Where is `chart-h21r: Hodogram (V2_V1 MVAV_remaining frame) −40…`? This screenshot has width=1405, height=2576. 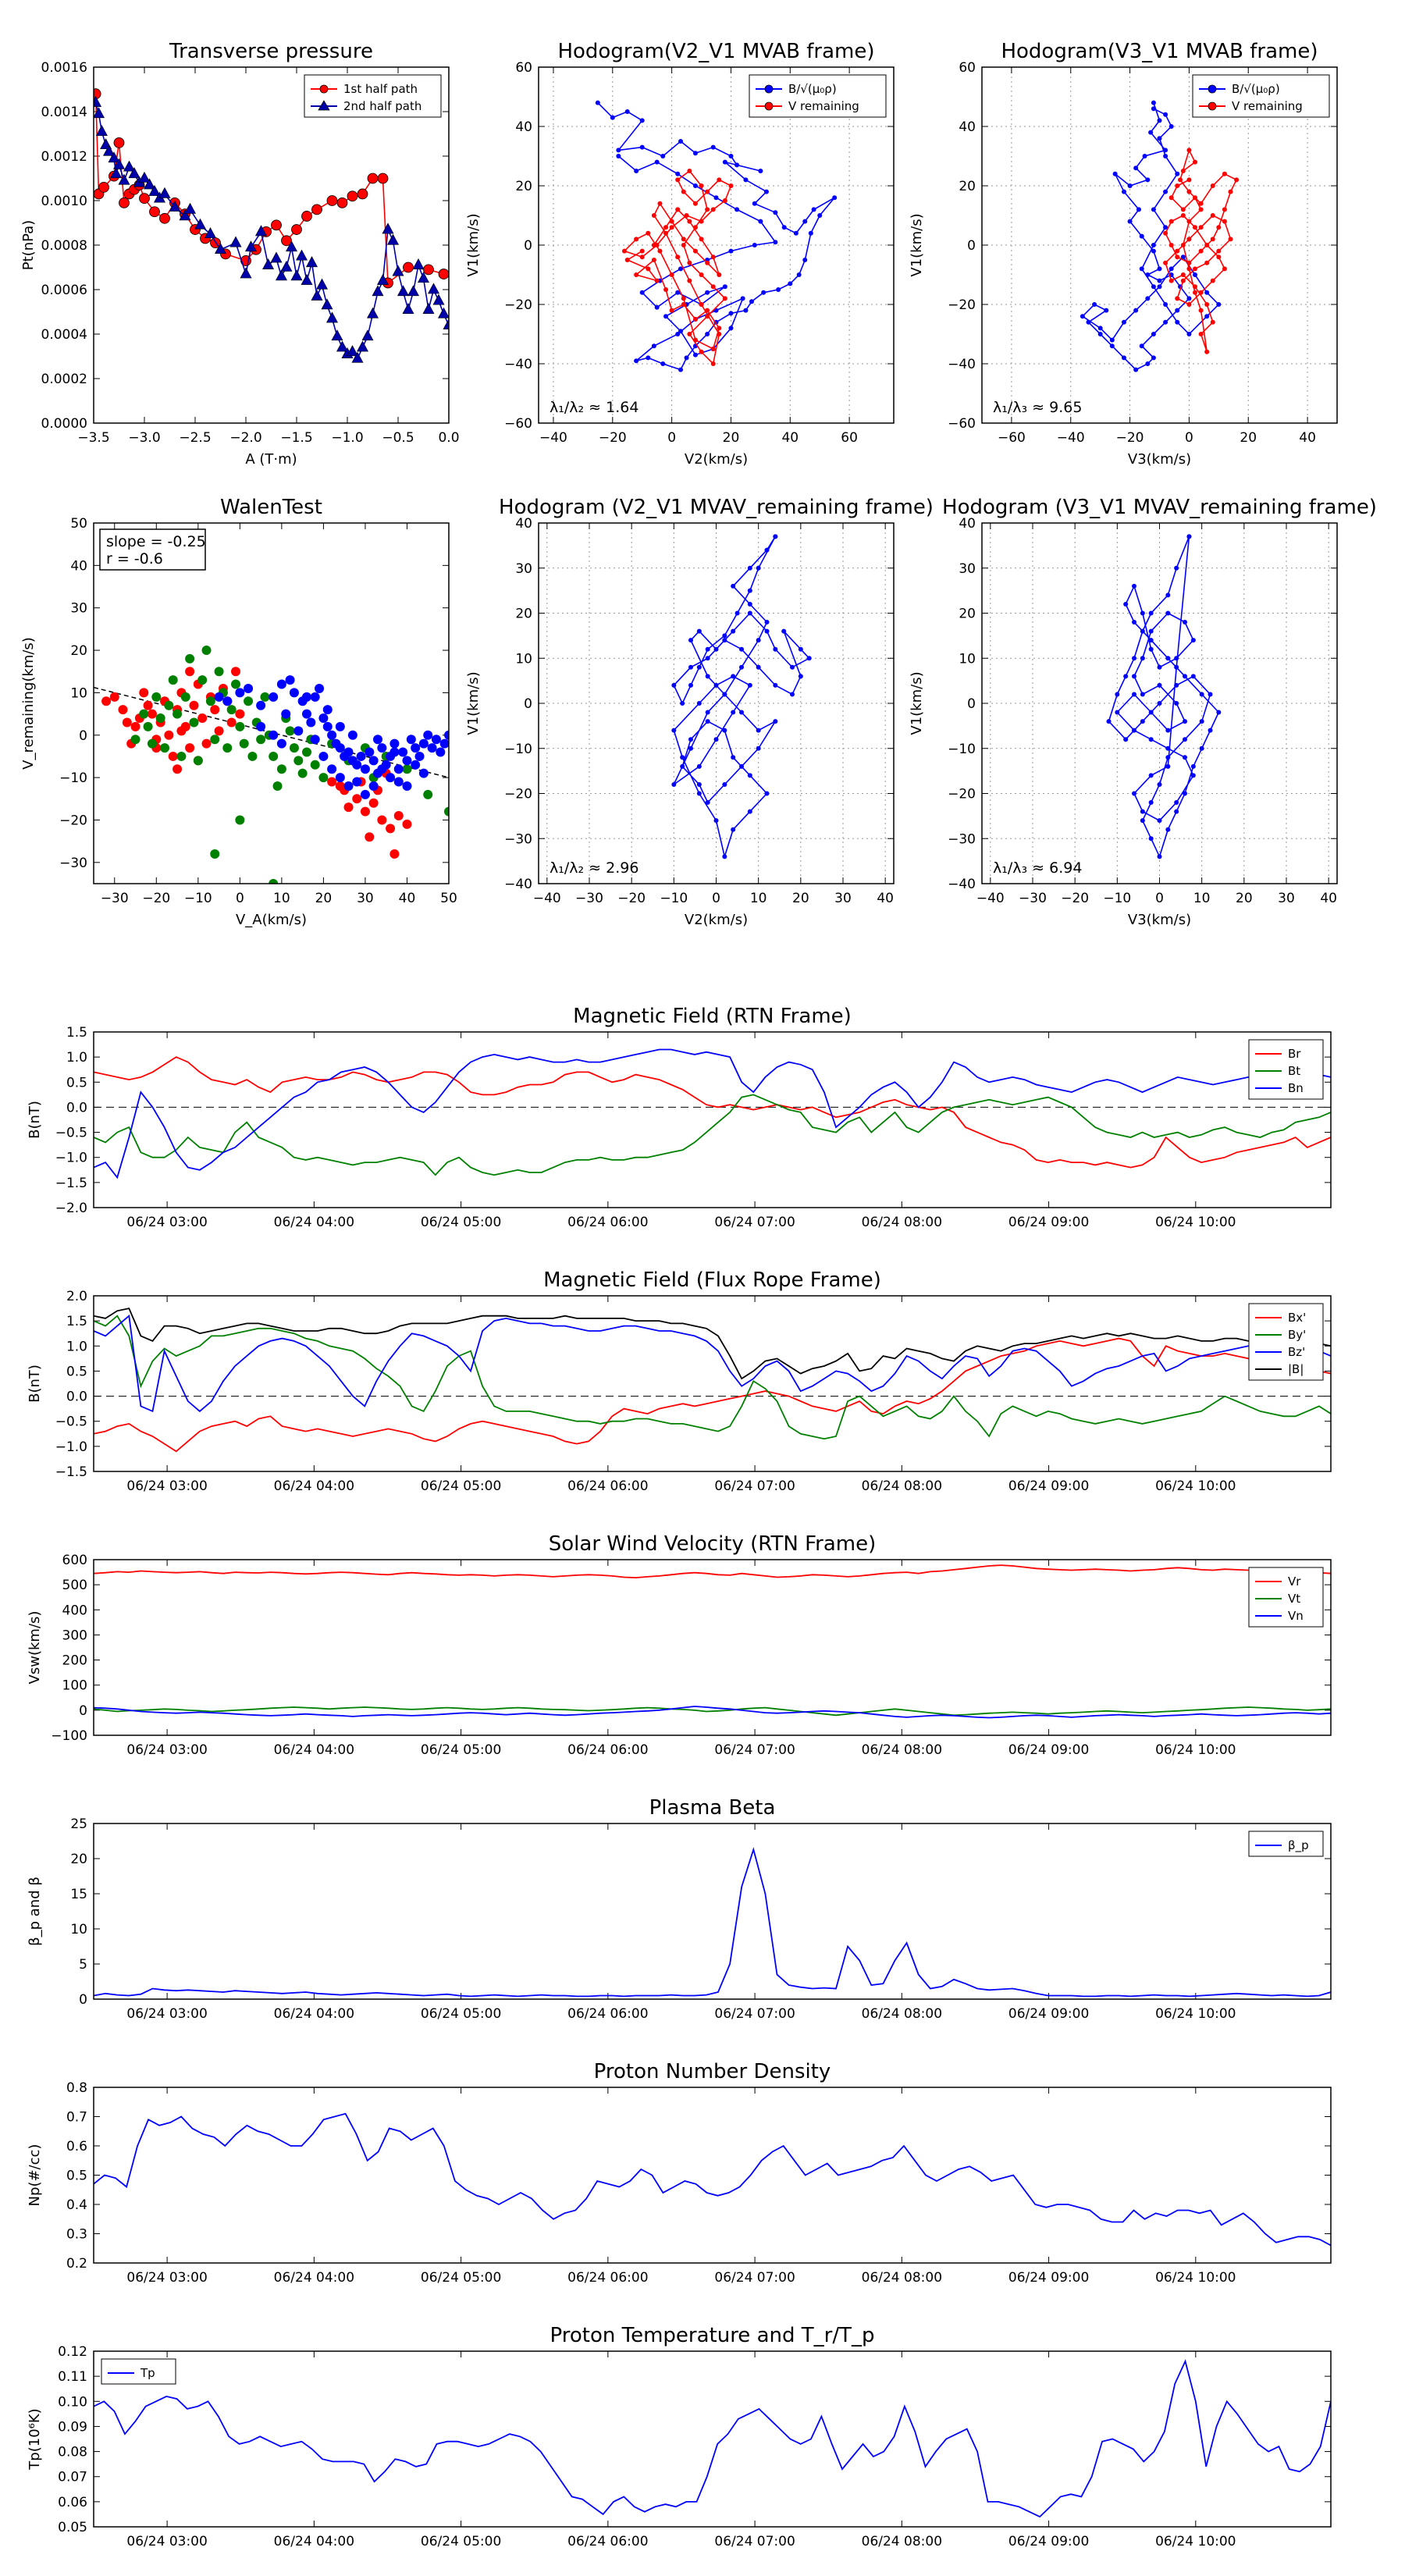 chart-h21r: Hodogram (V2_V1 MVAV_remaining frame) −40… is located at coordinates (699, 712).